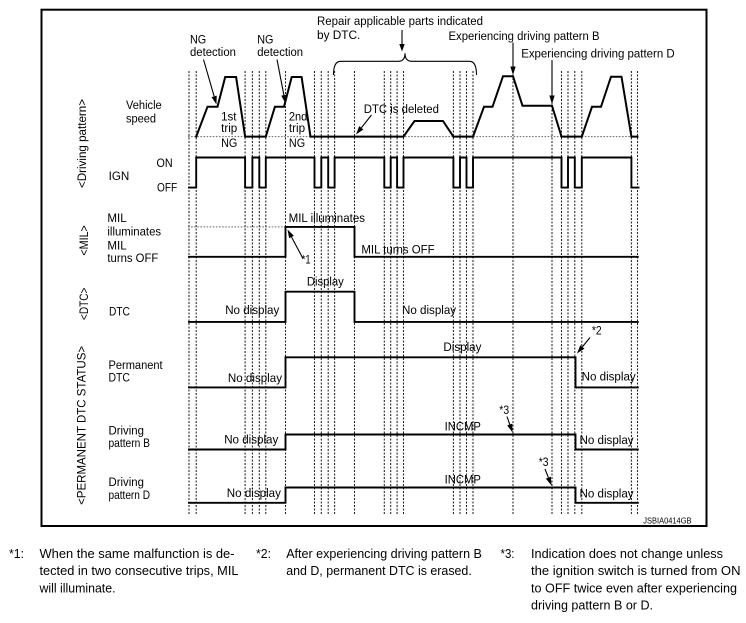 This screenshot has width=746, height=623. Describe the element at coordinates (144, 105) in the screenshot. I see `svg-text: Vehicle` at that location.